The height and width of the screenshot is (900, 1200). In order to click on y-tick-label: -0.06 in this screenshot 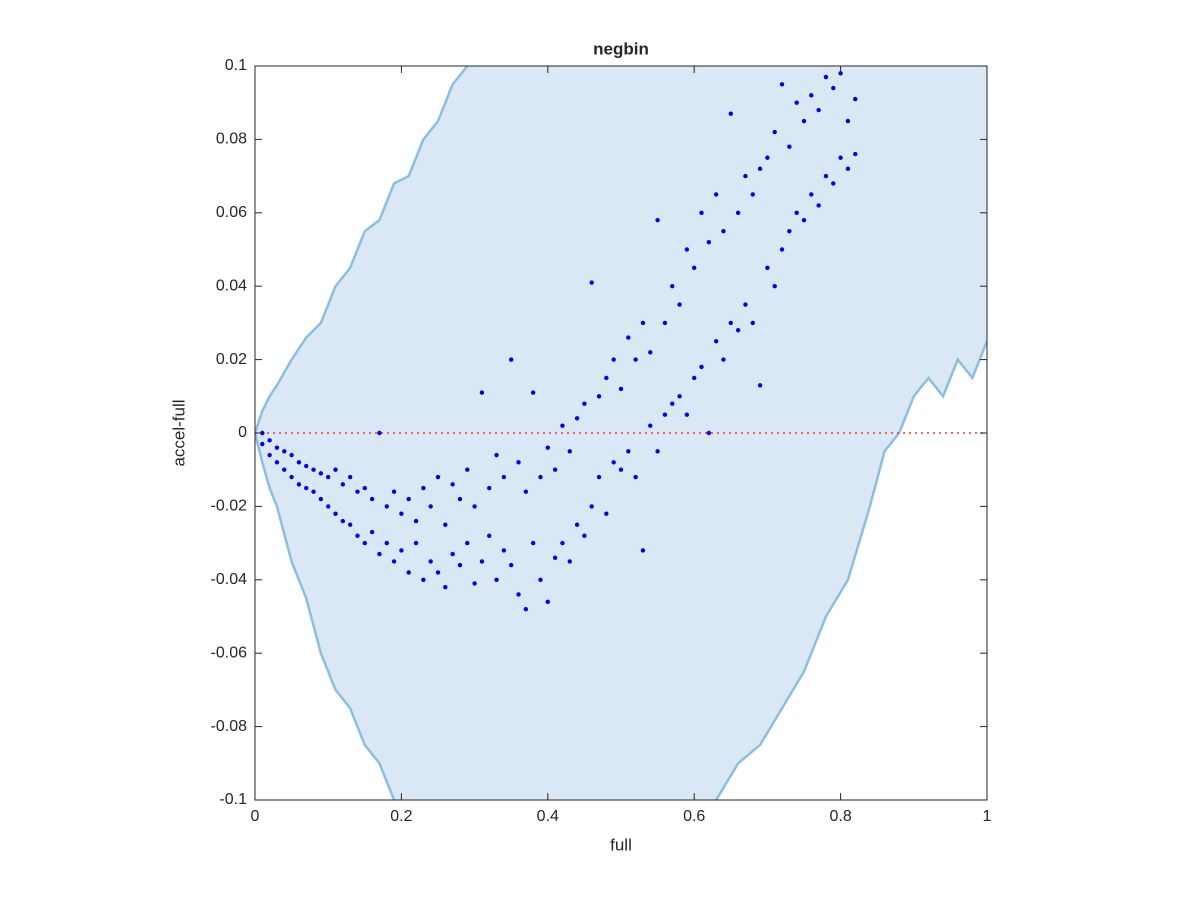, I will do `click(229, 652)`.